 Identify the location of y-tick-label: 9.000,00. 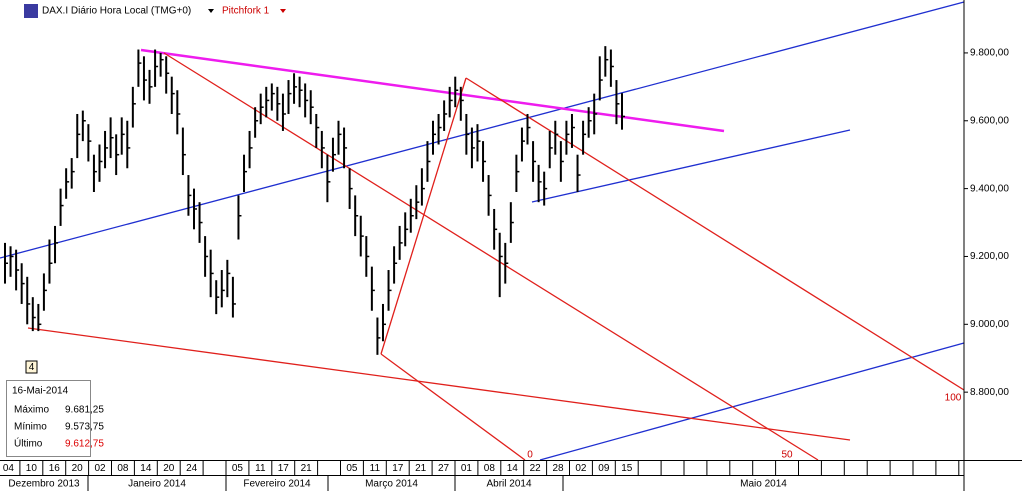
(989, 324).